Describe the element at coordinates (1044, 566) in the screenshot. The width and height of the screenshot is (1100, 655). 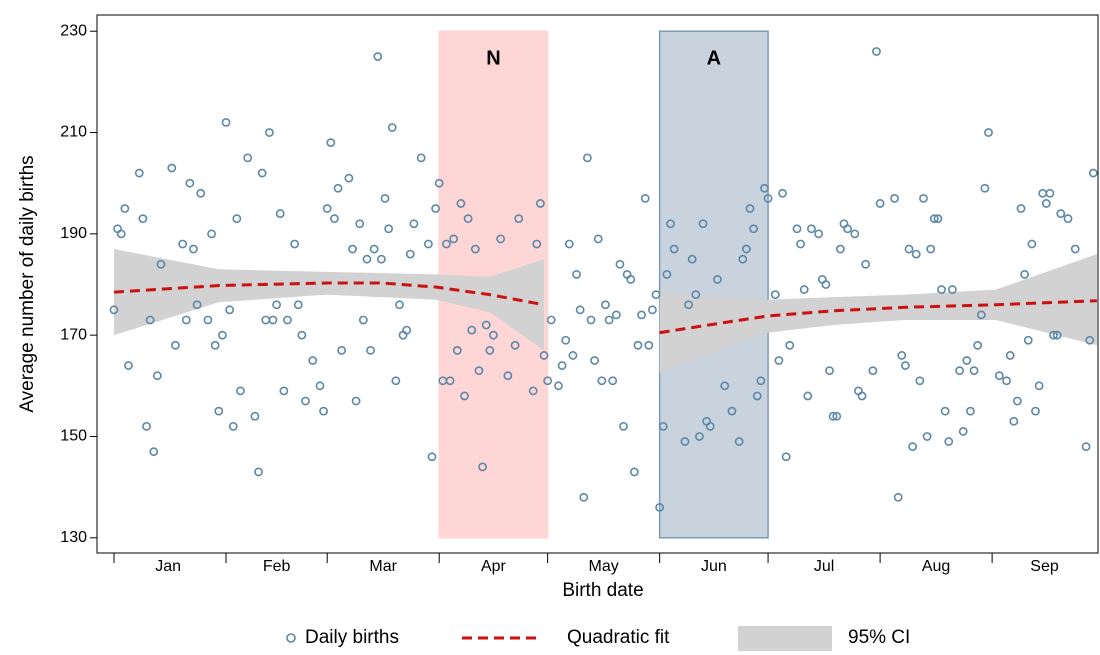
I see `x-tick-label: Sep` at that location.